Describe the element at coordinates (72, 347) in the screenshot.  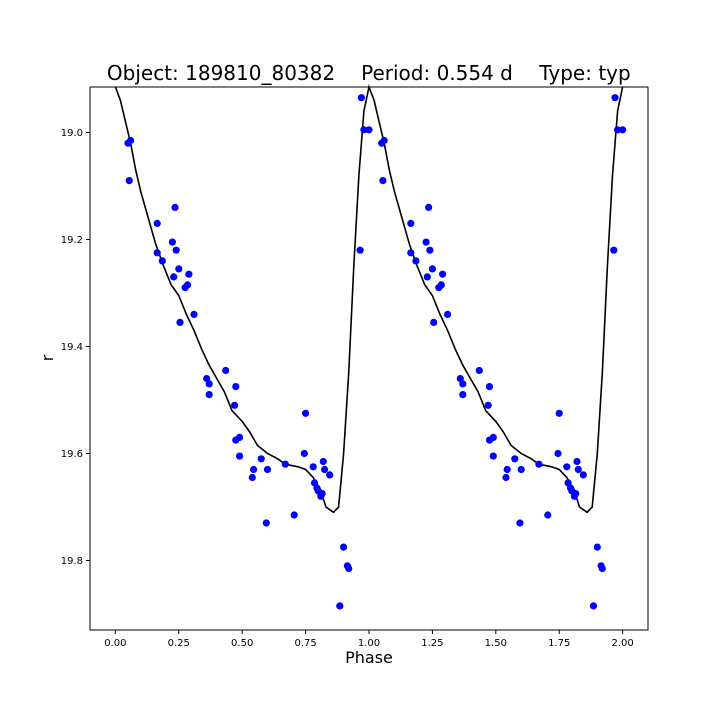
I see `y-tick-label: 19.4` at that location.